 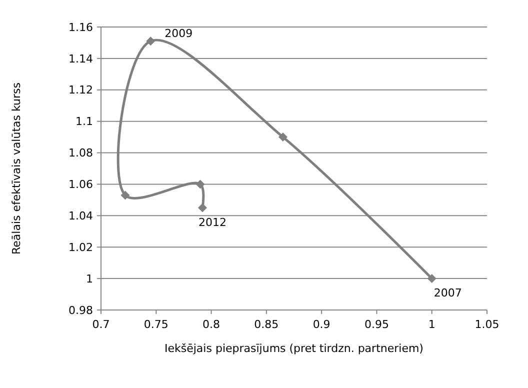 I want to click on x-tick-label: 0.85, so click(x=266, y=324).